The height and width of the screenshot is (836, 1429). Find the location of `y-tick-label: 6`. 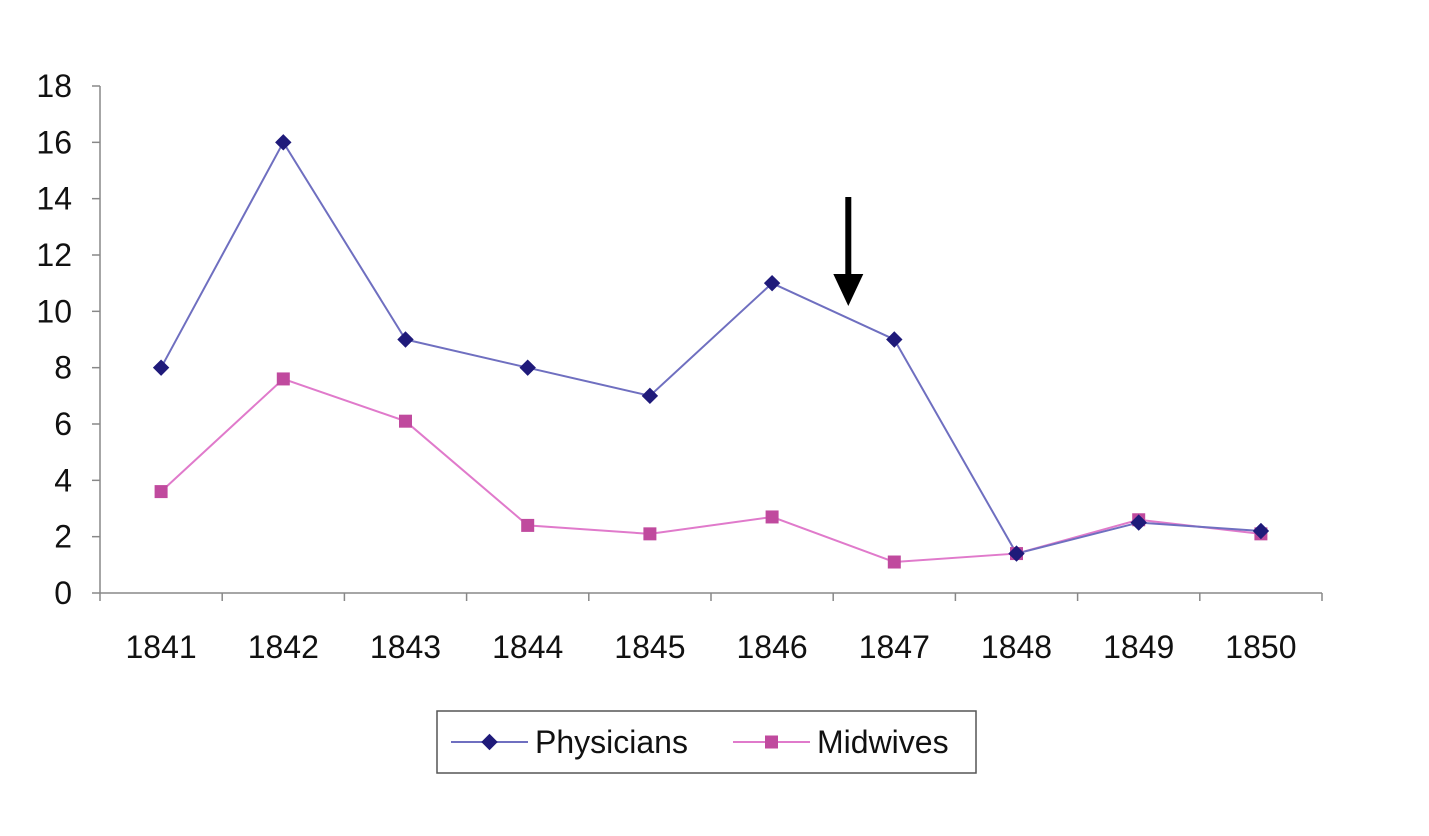

y-tick-label: 6 is located at coordinates (63, 424).